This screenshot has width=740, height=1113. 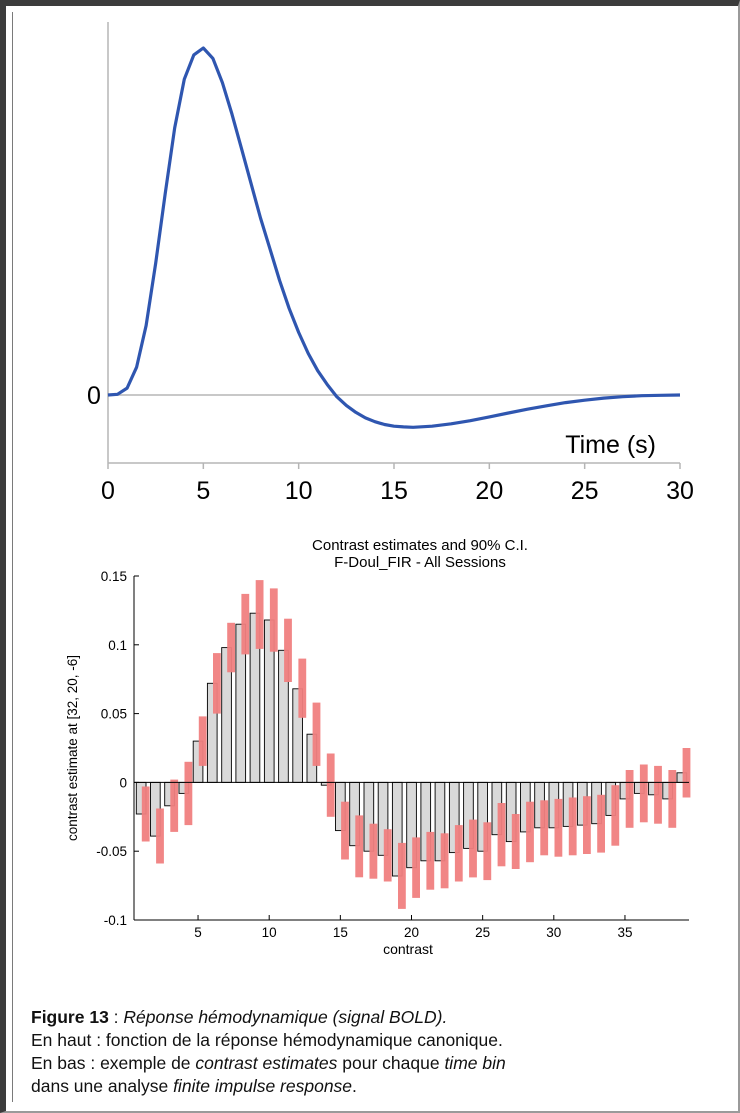 I want to click on bar-x-tick-label: 5, so click(x=198, y=932).